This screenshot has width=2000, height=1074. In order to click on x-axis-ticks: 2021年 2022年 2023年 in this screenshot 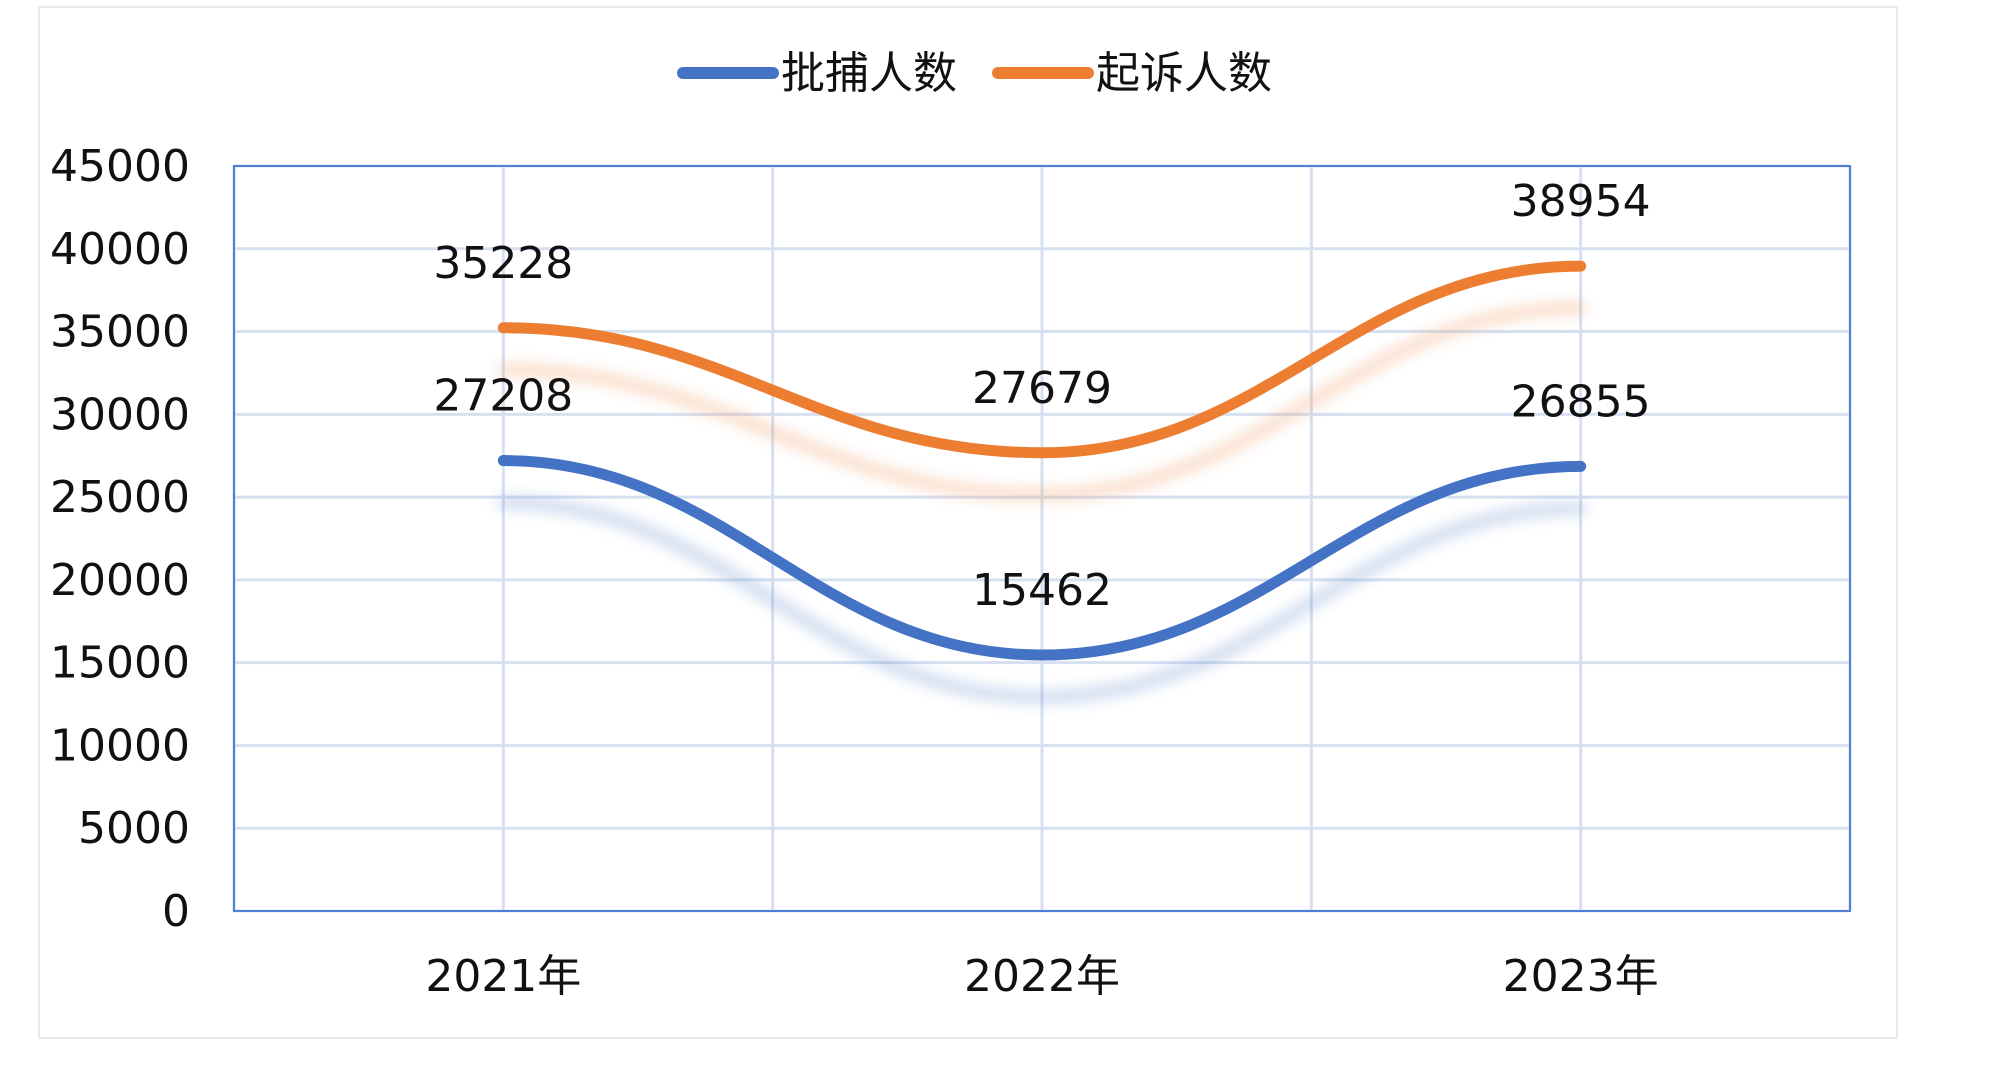, I will do `click(1041, 976)`.